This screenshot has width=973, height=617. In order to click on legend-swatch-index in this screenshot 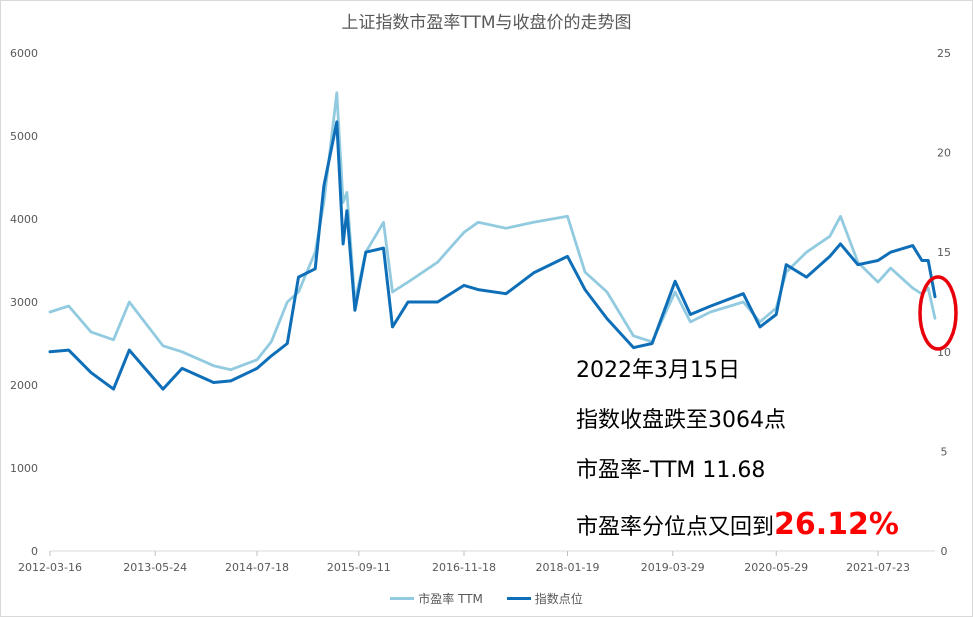, I will do `click(518, 598)`.